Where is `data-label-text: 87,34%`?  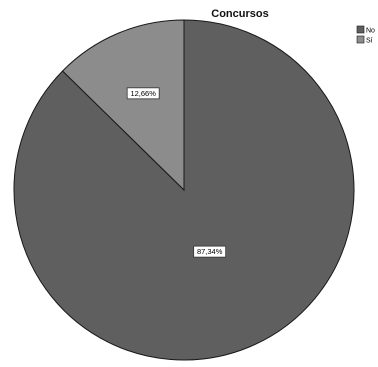
data-label-text: 87,34% is located at coordinates (210, 251).